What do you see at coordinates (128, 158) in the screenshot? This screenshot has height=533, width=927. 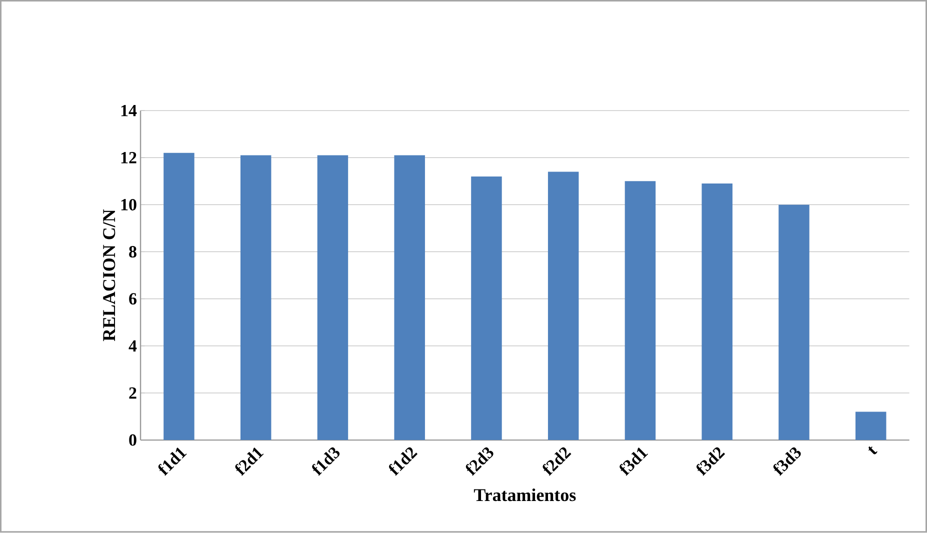 I see `y-tick-label: 12` at bounding box center [128, 158].